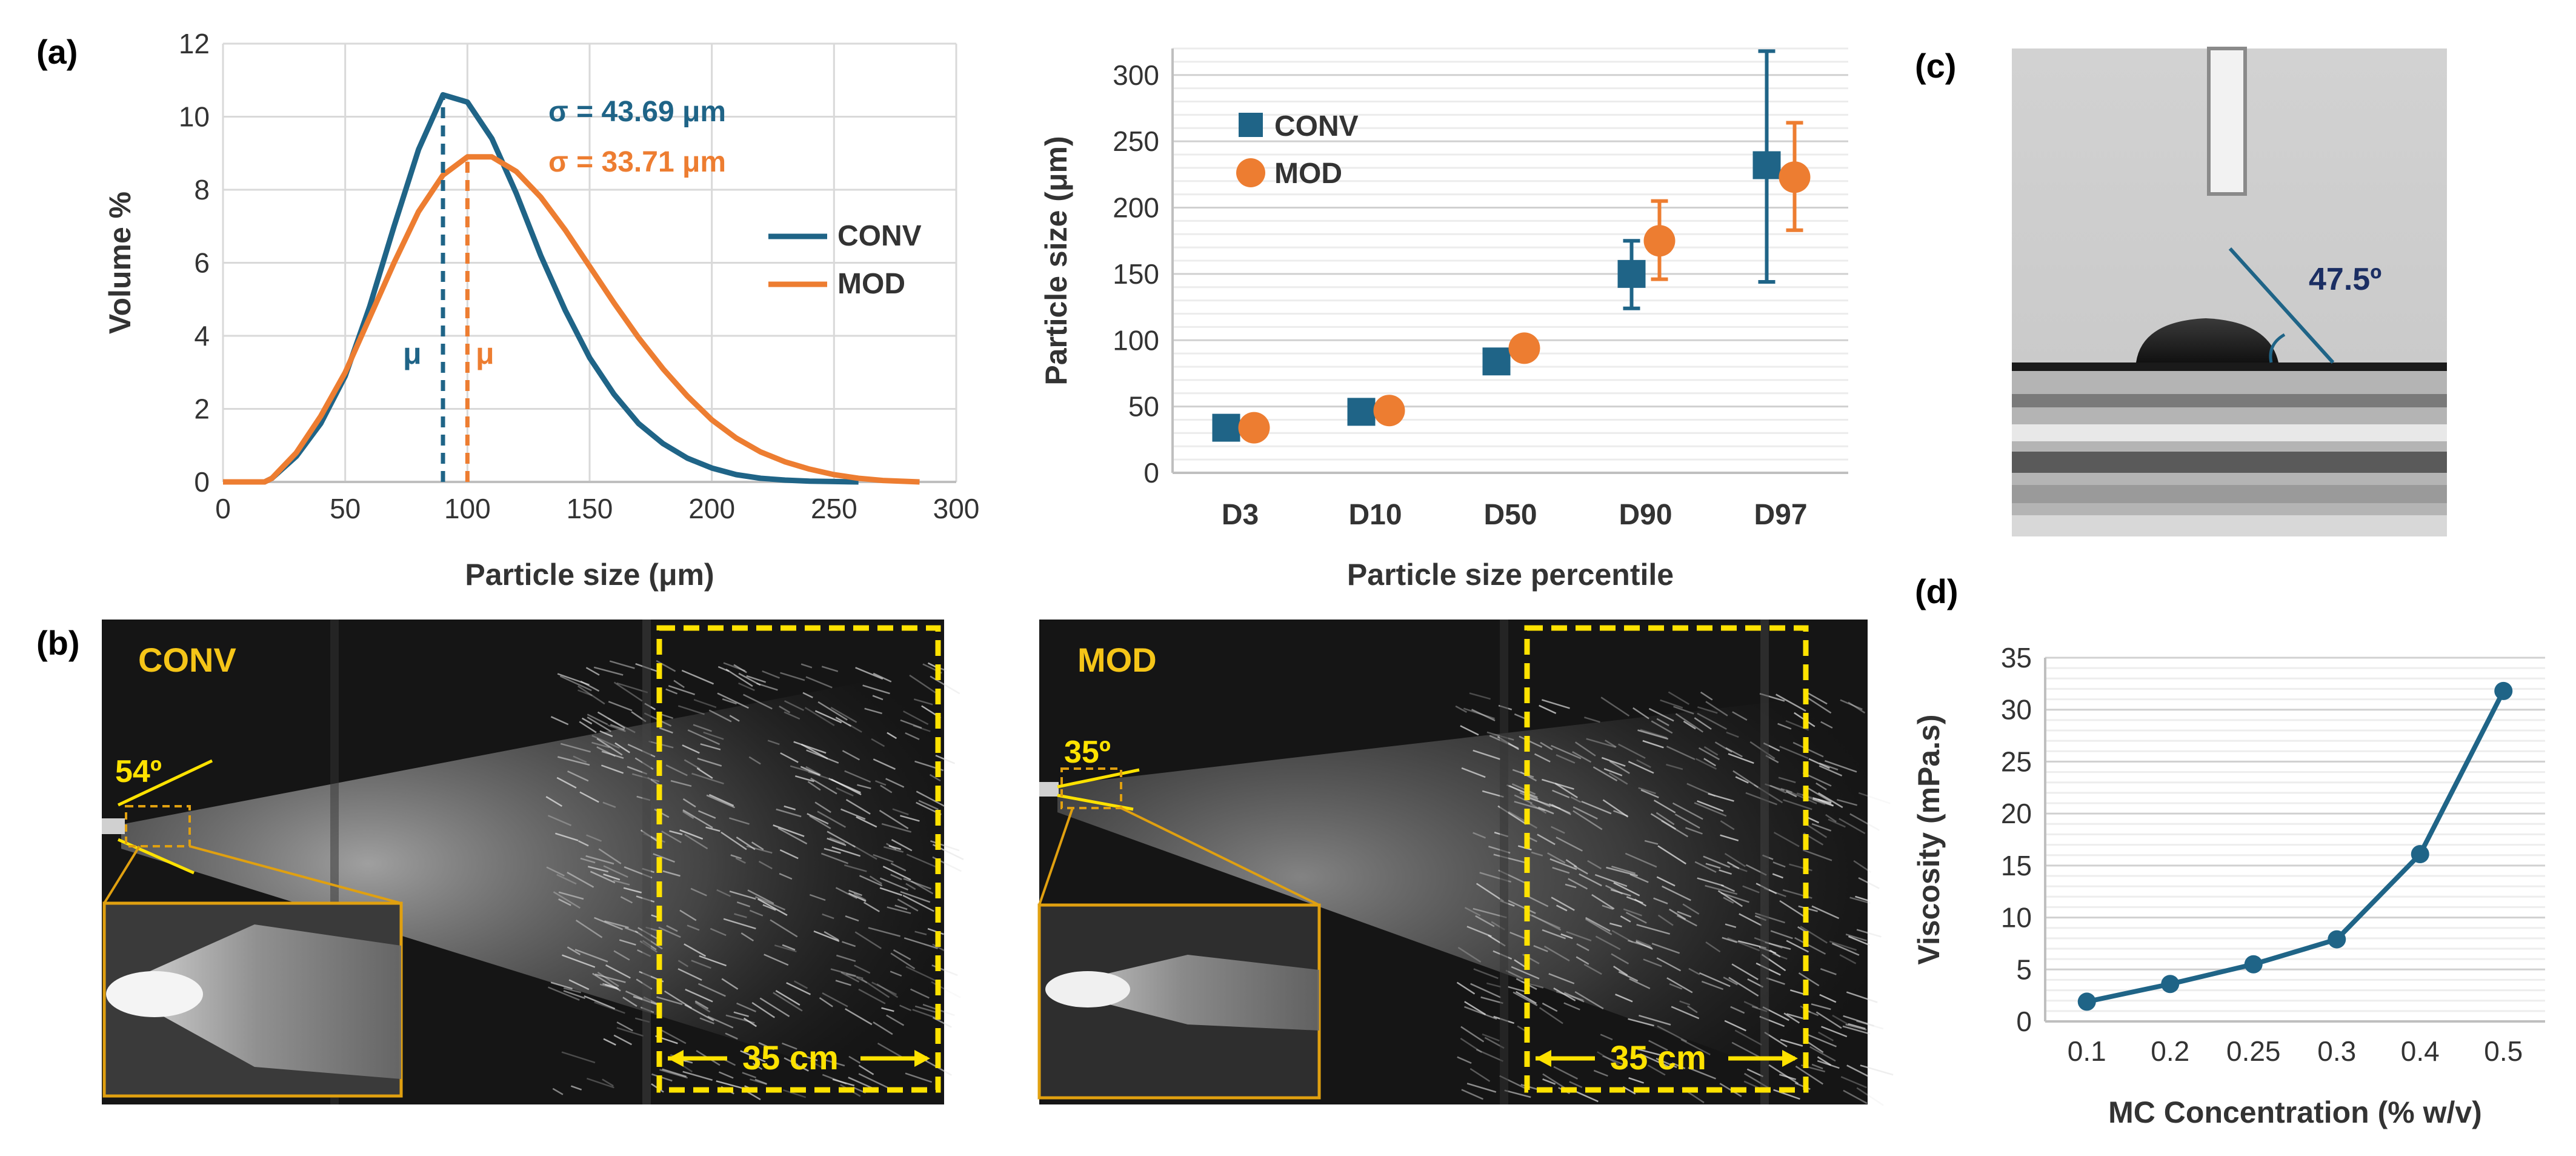 This screenshot has width=2576, height=1156. Describe the element at coordinates (1136, 340) in the screenshot. I see `y-tick-label: 100` at that location.